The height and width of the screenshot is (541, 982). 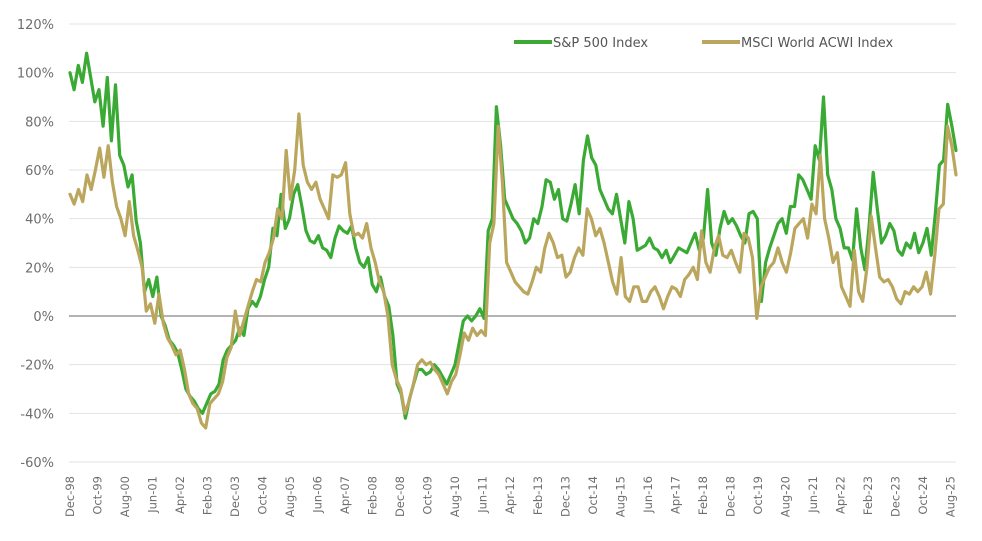 What do you see at coordinates (950, 496) in the screenshot?
I see `x-tick-label: Aug-25` at bounding box center [950, 496].